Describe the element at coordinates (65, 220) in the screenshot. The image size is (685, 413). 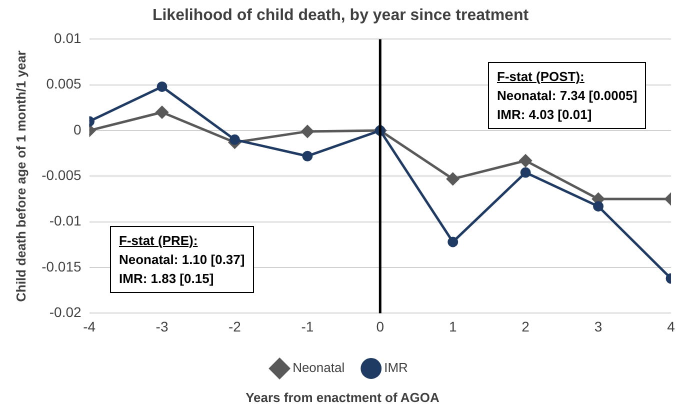
I see `y-tick-label: -0.01` at that location.